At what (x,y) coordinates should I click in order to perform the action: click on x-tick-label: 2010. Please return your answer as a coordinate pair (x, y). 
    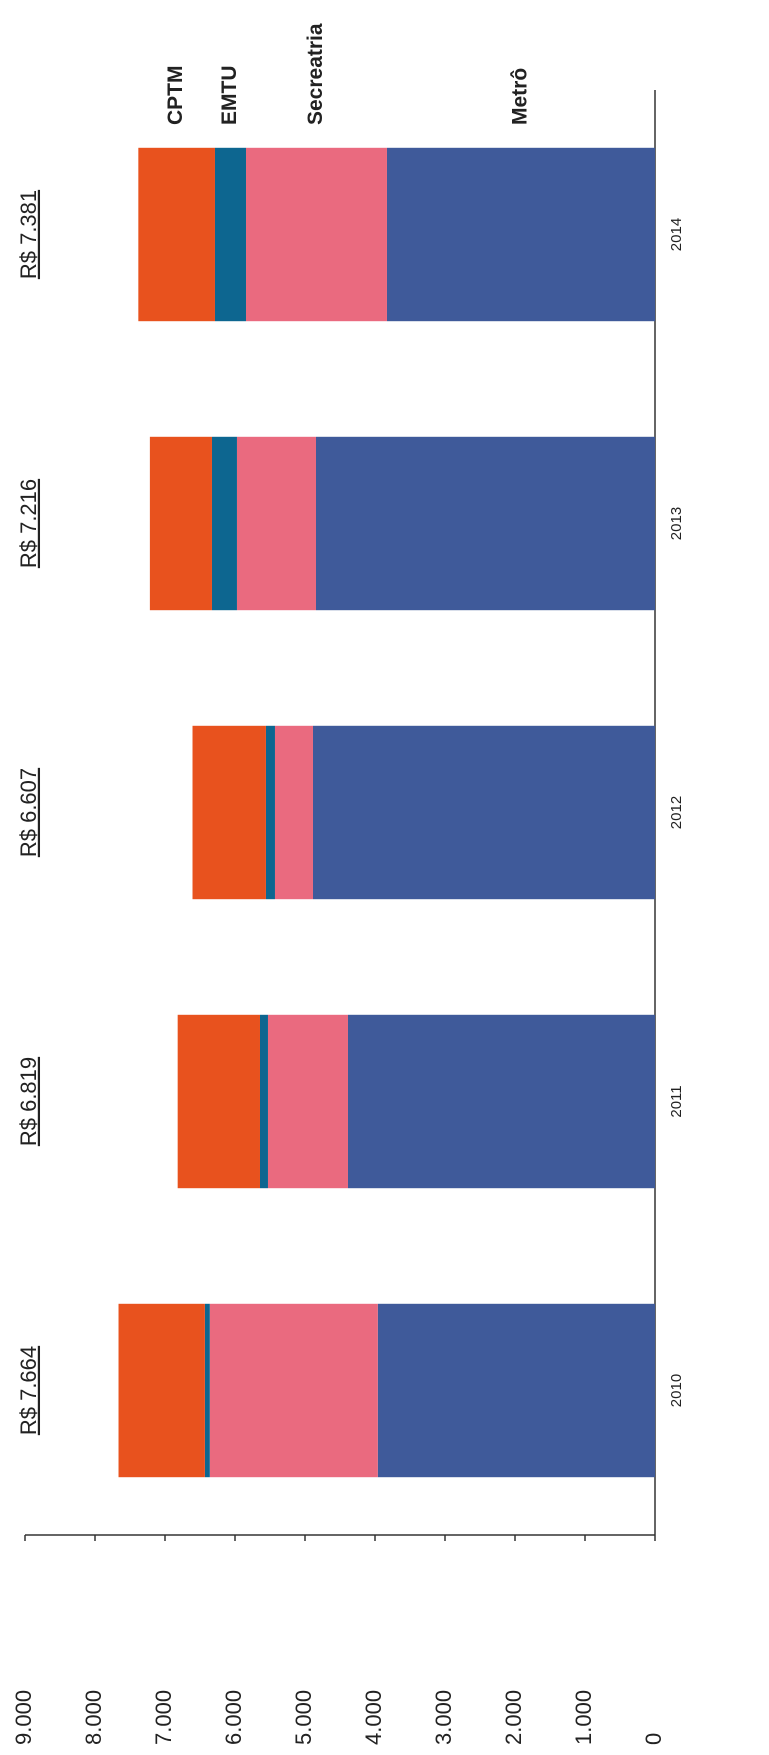
    Looking at the image, I should click on (676, 1390).